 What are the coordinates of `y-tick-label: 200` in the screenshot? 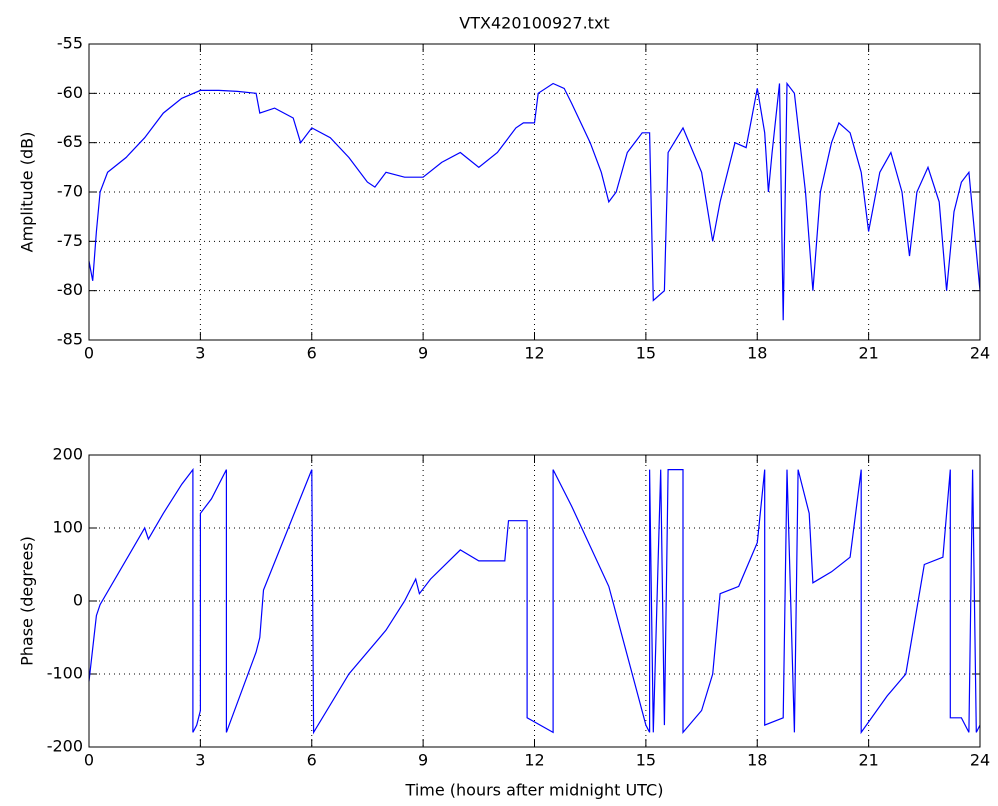 It's located at (67, 454).